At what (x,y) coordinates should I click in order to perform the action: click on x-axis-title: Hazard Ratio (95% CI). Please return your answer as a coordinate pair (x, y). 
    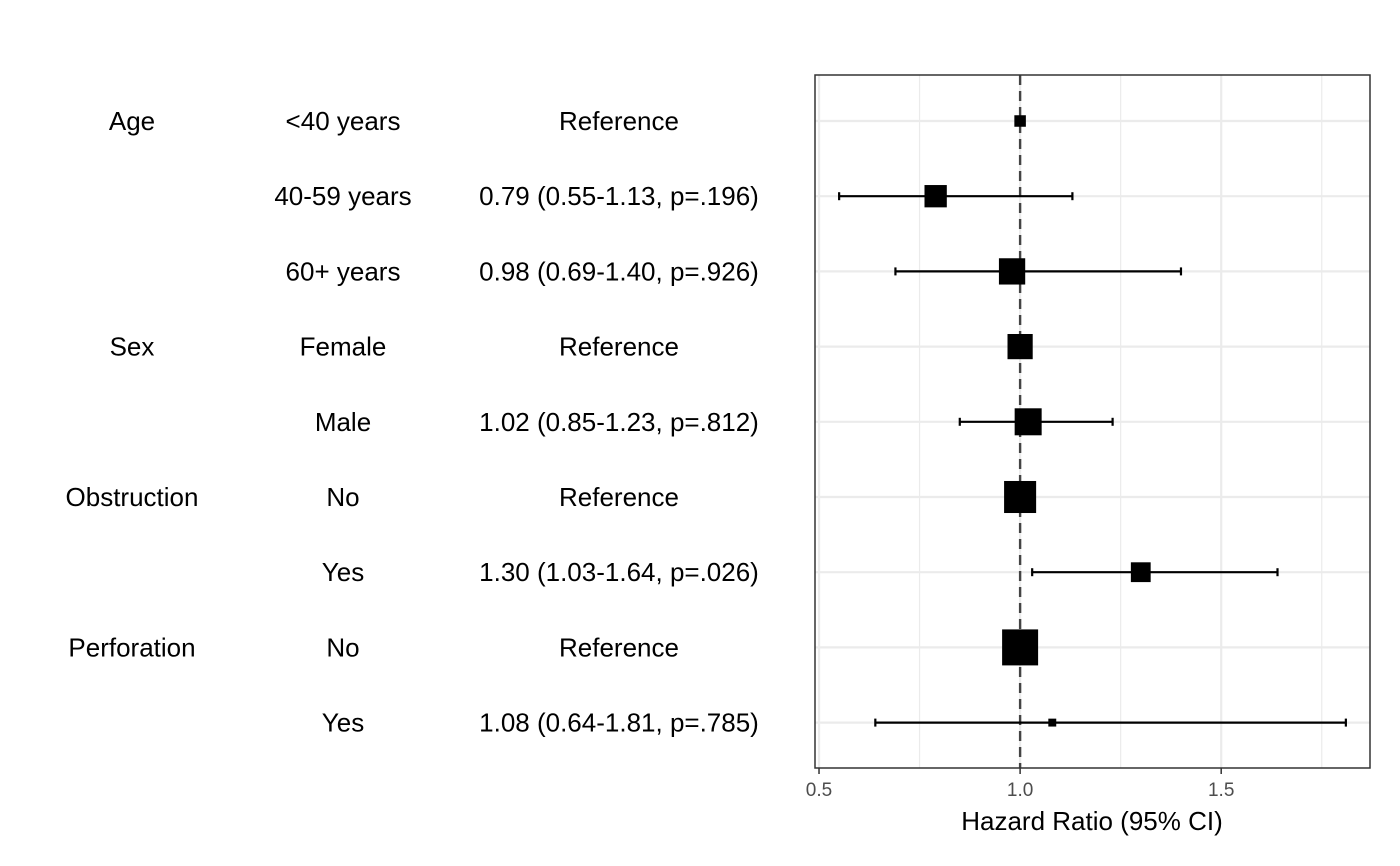
    Looking at the image, I should click on (1092, 821).